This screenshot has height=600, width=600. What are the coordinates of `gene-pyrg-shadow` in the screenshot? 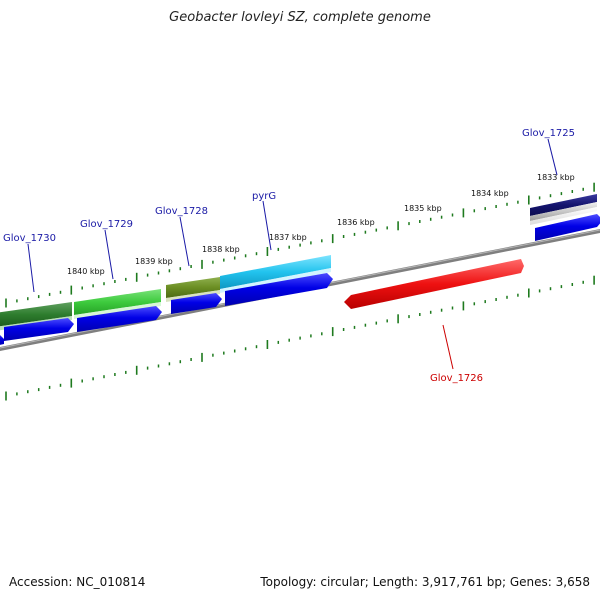 It's located at (275, 280).